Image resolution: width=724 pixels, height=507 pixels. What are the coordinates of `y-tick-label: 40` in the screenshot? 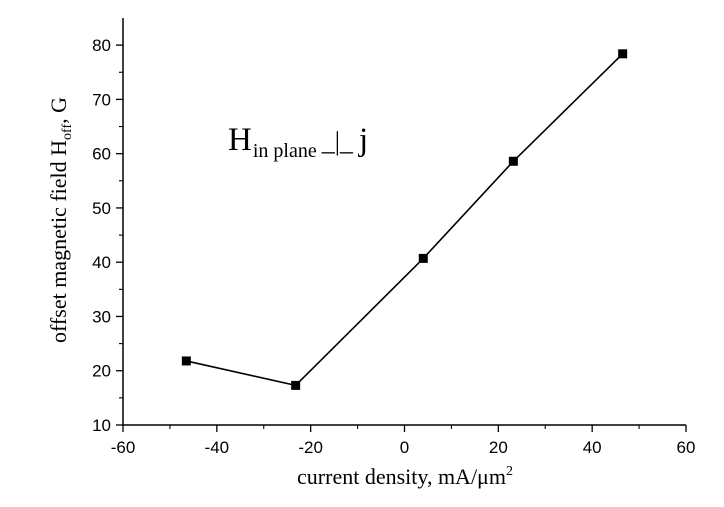 It's located at (101, 262).